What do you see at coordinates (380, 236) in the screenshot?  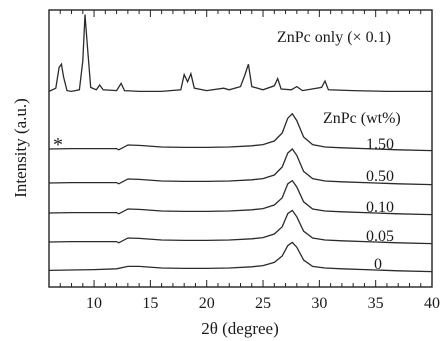 I see `series-label-4: 0.05` at bounding box center [380, 236].